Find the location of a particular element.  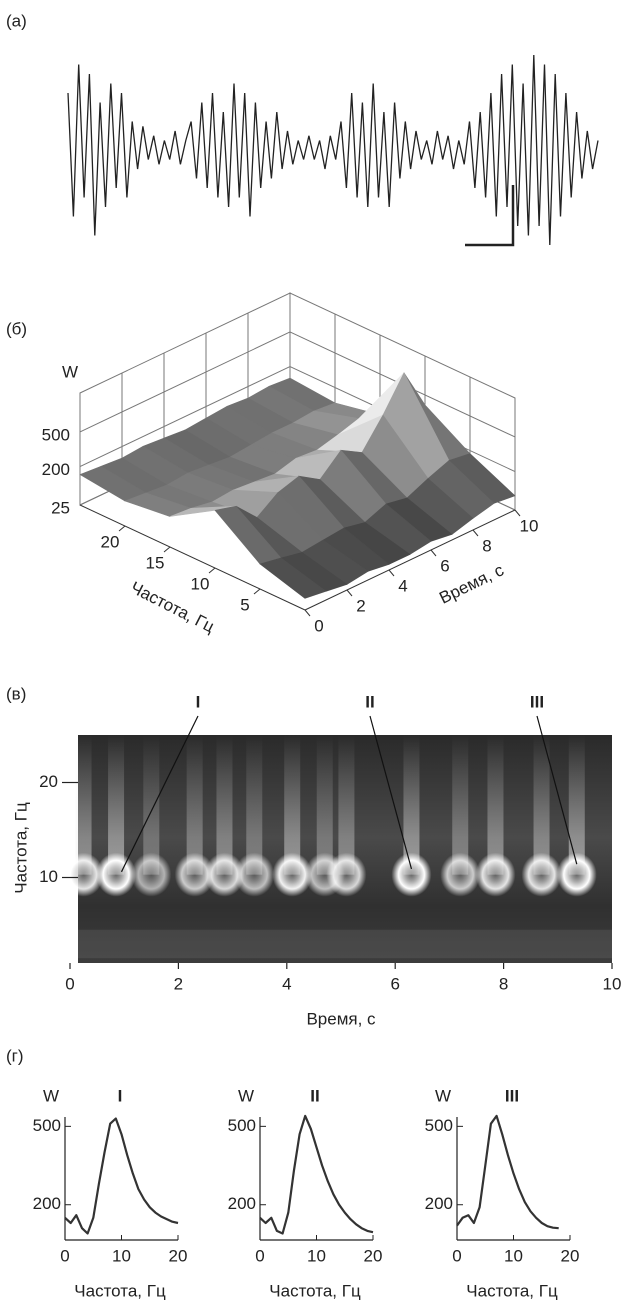

x-axis-label: Время, с is located at coordinates (341, 1018).